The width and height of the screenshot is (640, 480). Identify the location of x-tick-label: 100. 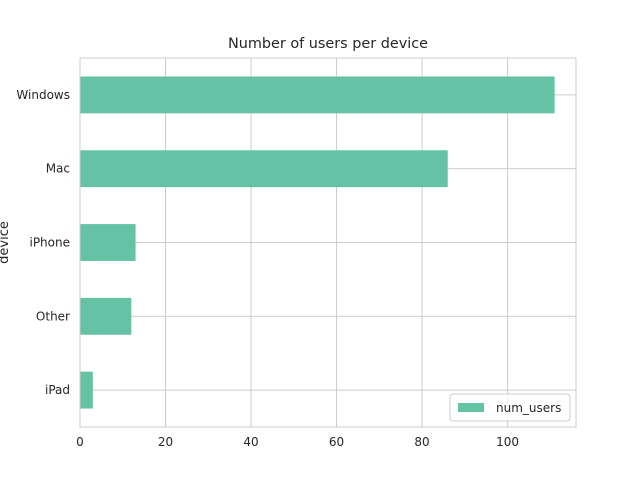
(507, 442).